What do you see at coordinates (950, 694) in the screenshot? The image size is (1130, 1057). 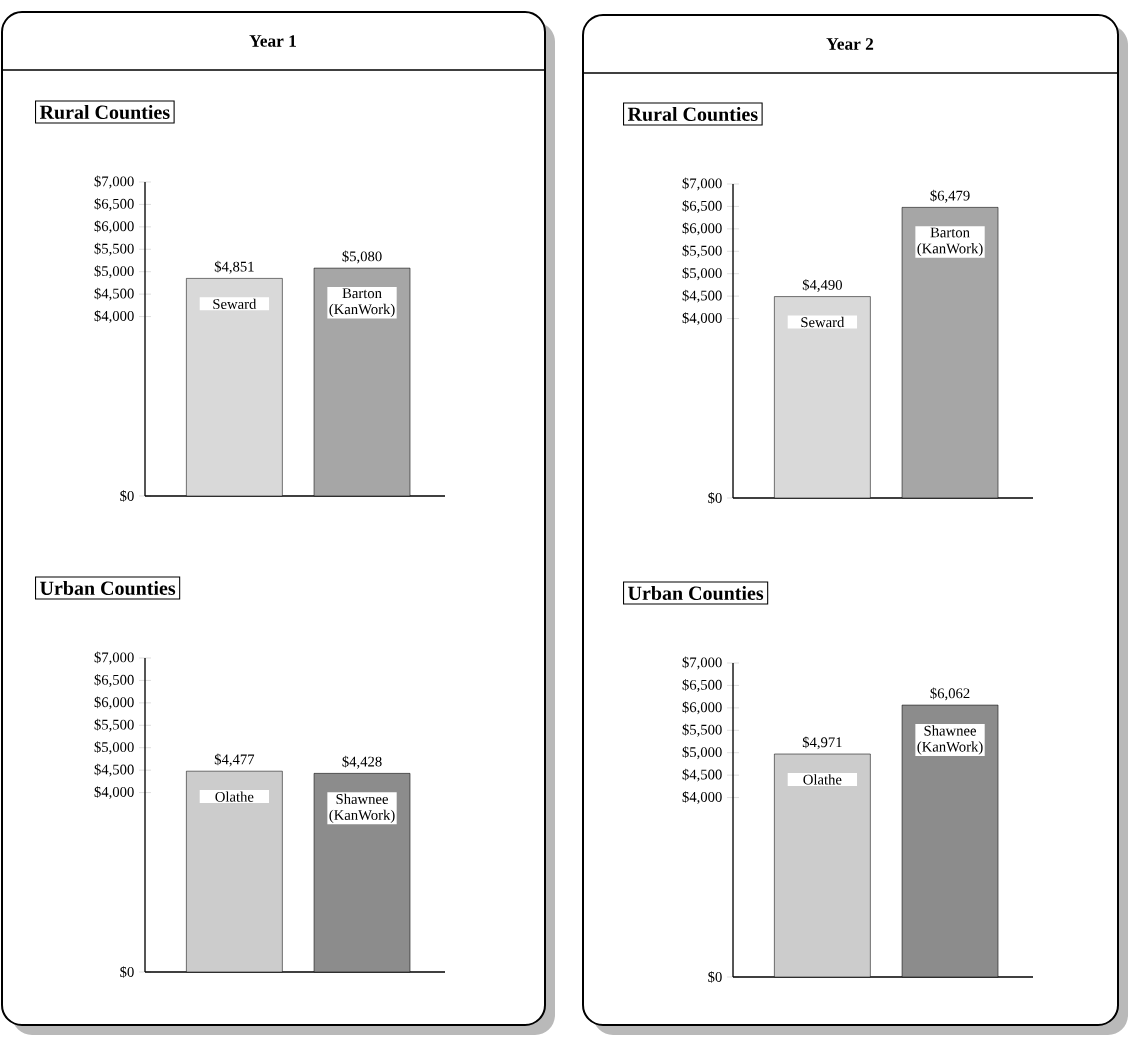 I see `data-label: $6,062` at bounding box center [950, 694].